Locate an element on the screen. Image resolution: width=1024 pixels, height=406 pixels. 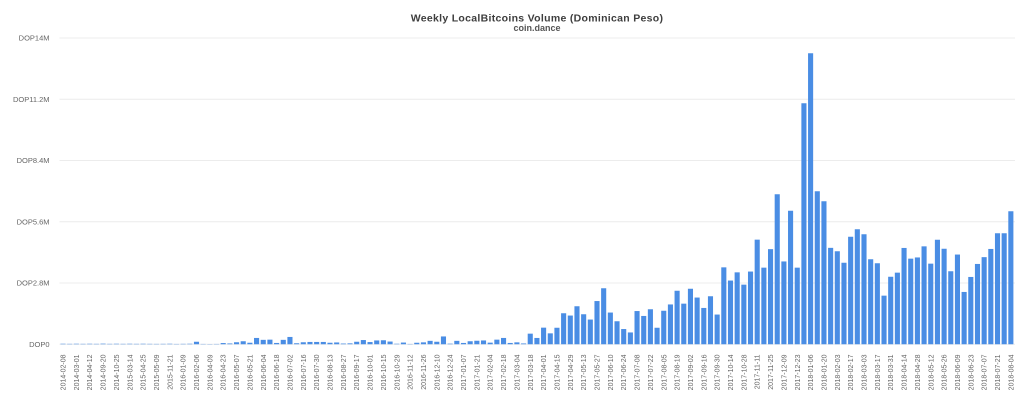
svg-text: coin.dance is located at coordinates (536, 28).